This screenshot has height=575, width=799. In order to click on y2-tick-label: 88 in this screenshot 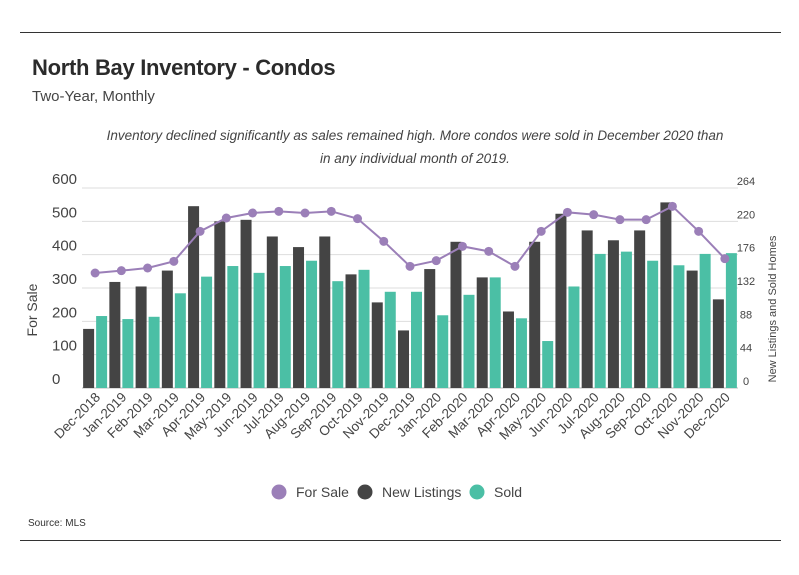, I will do `click(746, 315)`.